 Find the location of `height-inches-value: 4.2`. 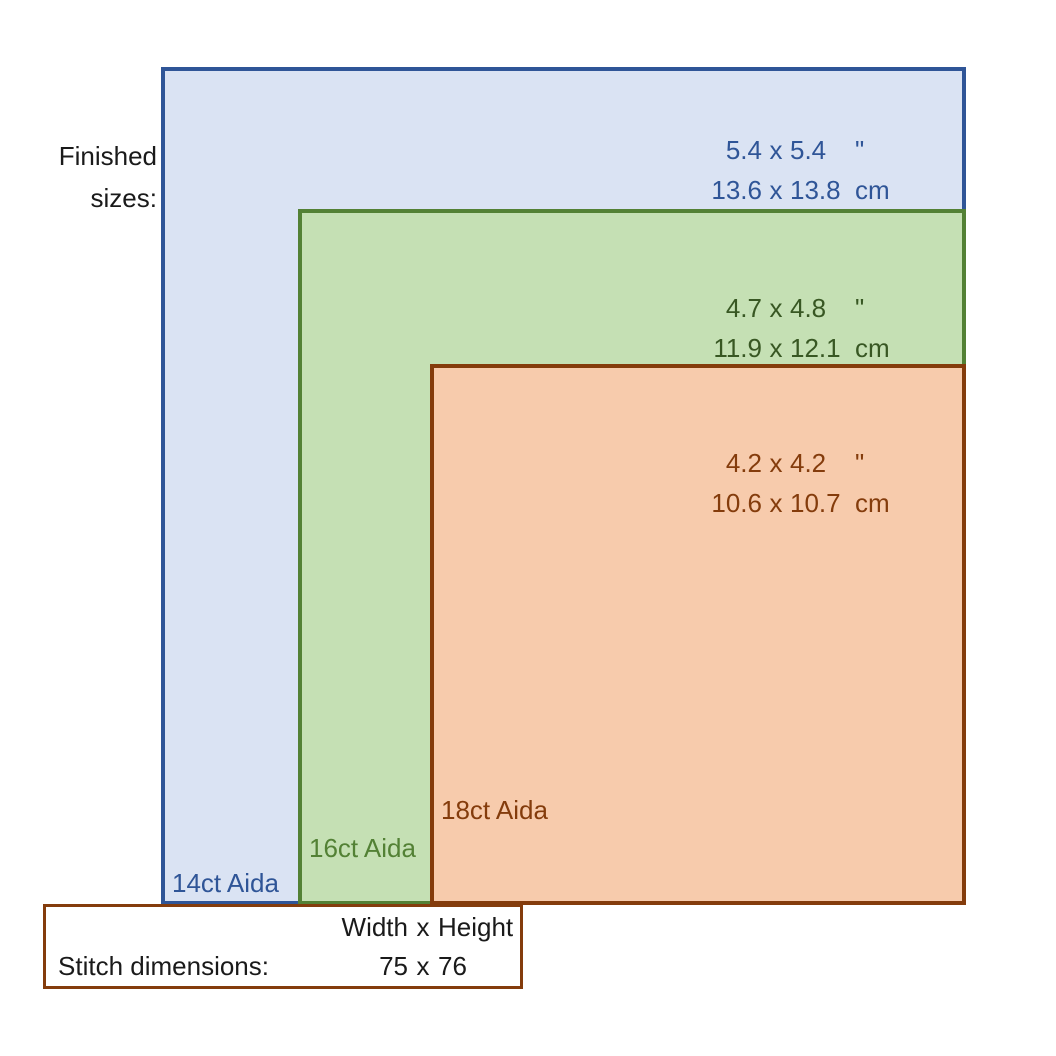

height-inches-value: 4.2 is located at coordinates (808, 463).